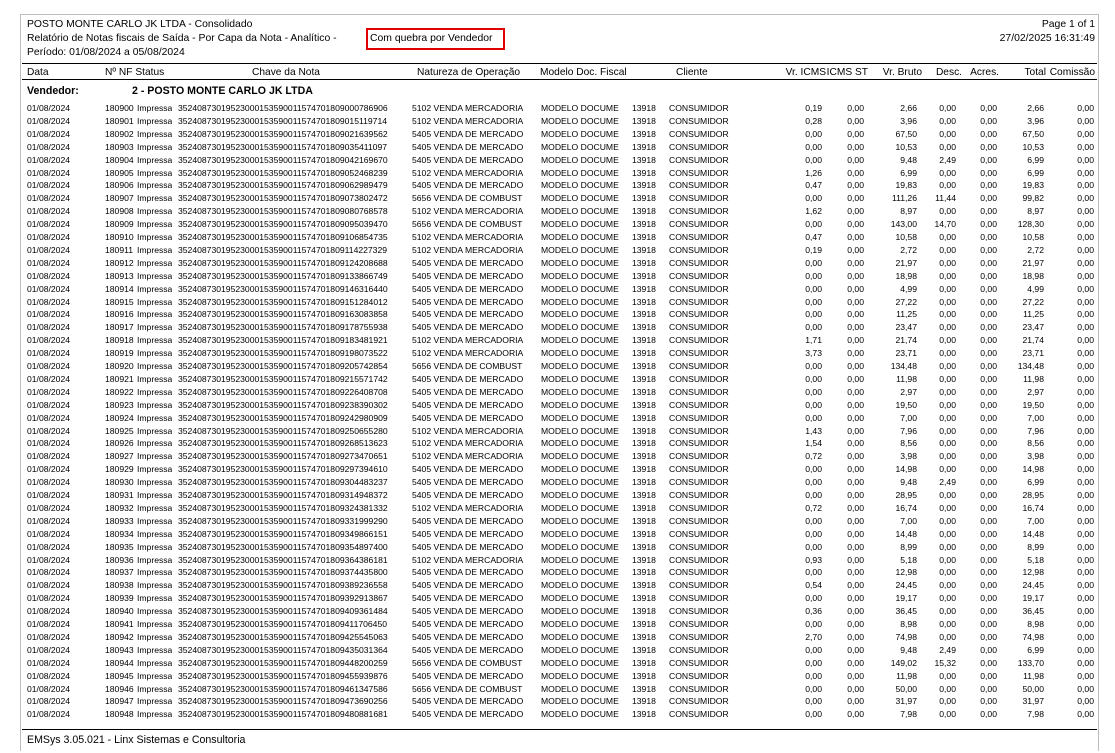 The width and height of the screenshot is (1115, 753). What do you see at coordinates (1035, 249) in the screenshot?
I see `cell-total: 2,72` at bounding box center [1035, 249].